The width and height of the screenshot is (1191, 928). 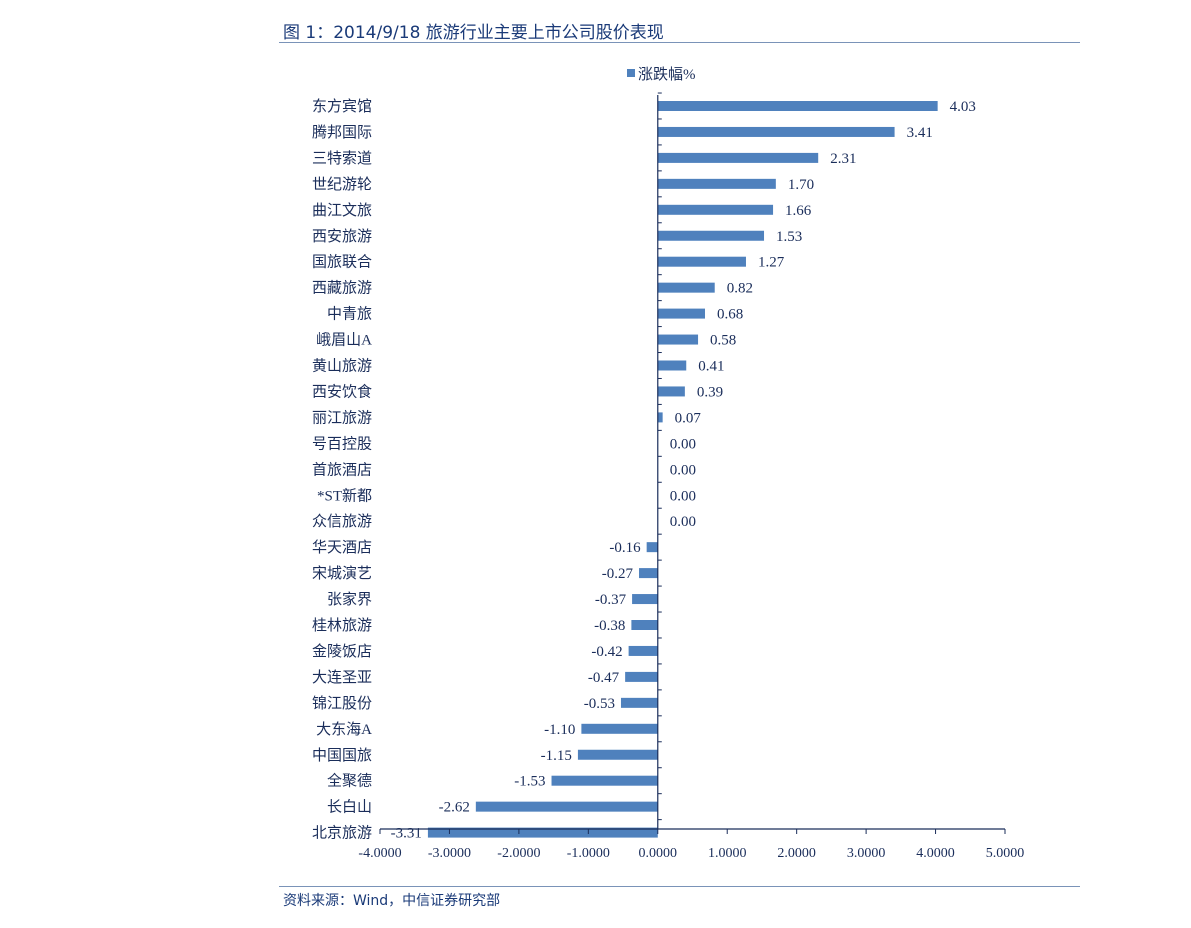 What do you see at coordinates (618, 574) in the screenshot?
I see `value-label: -0.27` at bounding box center [618, 574].